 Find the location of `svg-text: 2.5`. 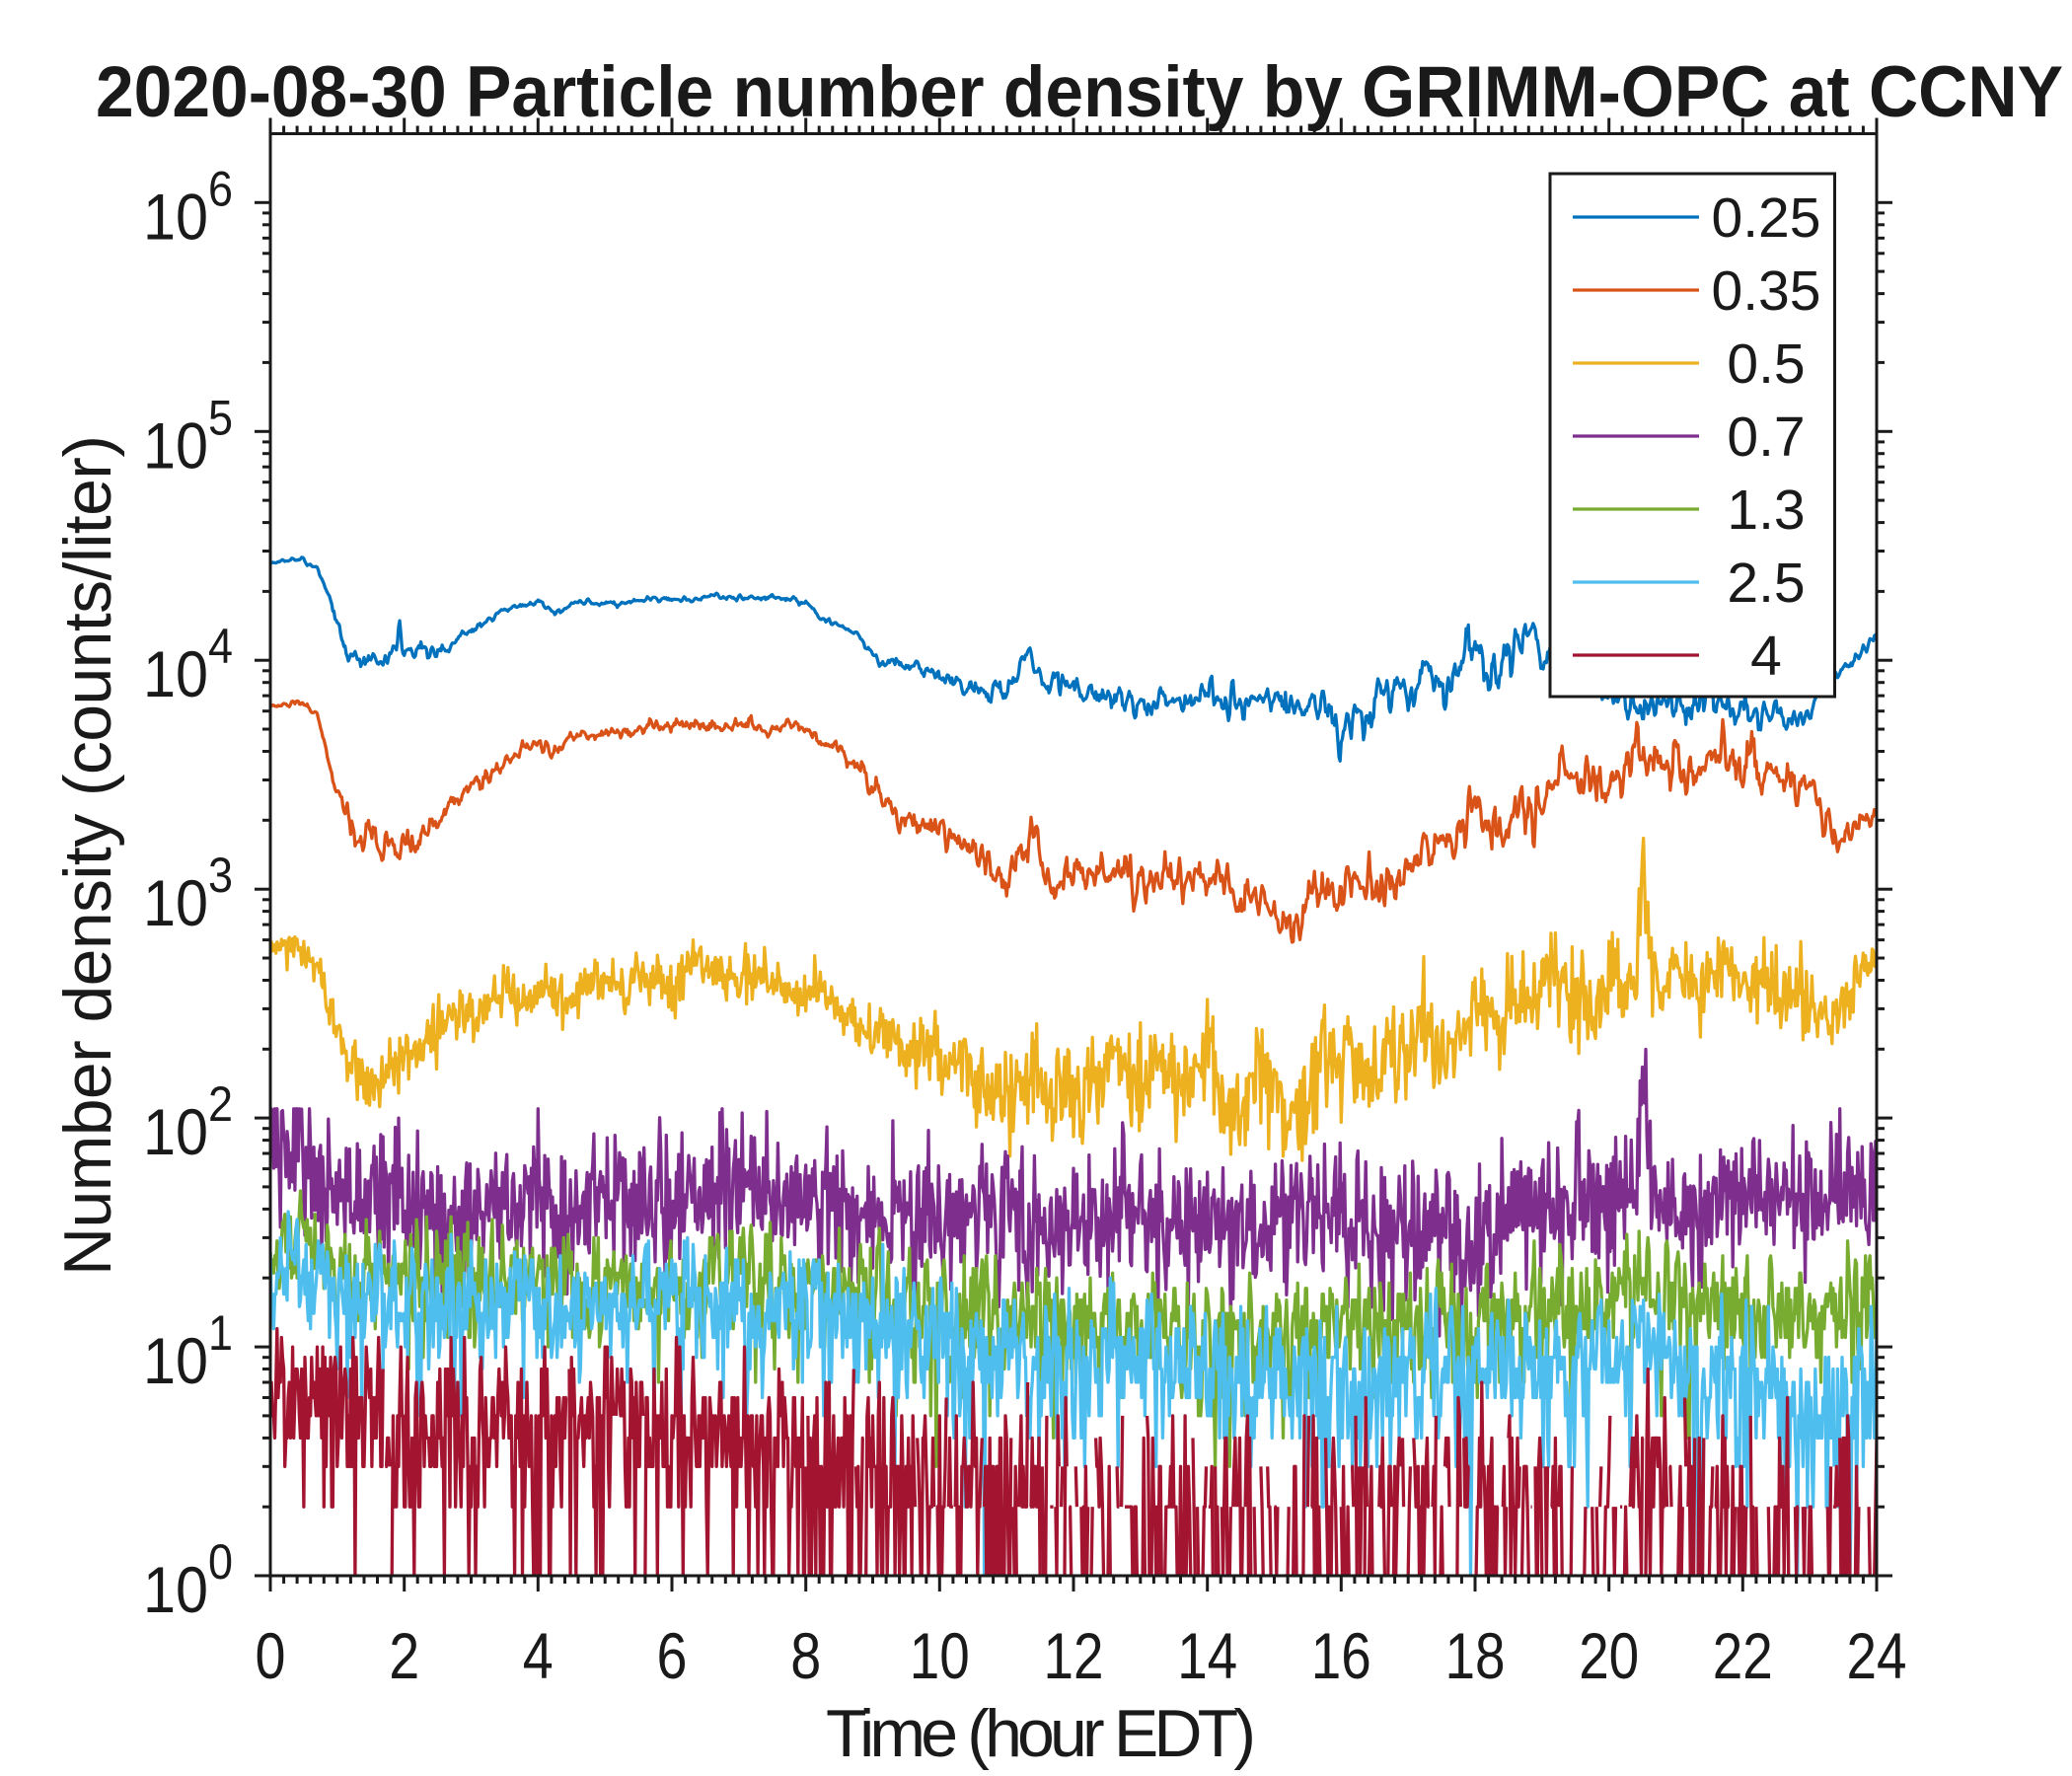

svg-text: 2.5 is located at coordinates (1766, 584).